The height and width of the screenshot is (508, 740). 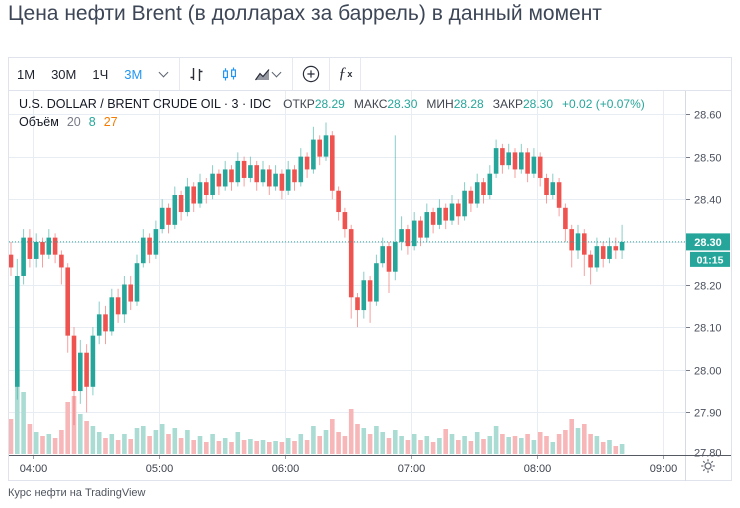 I want to click on interval-button-30m: 30М, so click(x=63, y=74).